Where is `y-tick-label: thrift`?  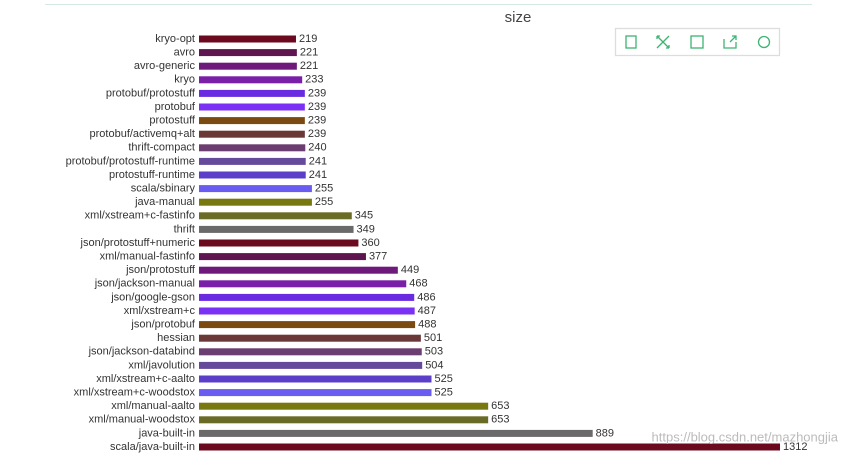
y-tick-label: thrift is located at coordinates (184, 229).